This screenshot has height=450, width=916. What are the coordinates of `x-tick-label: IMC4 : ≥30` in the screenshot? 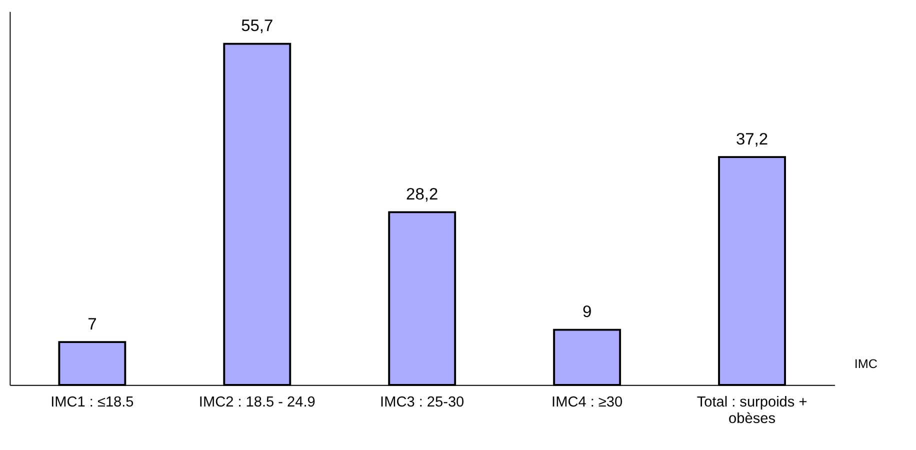 It's located at (587, 402).